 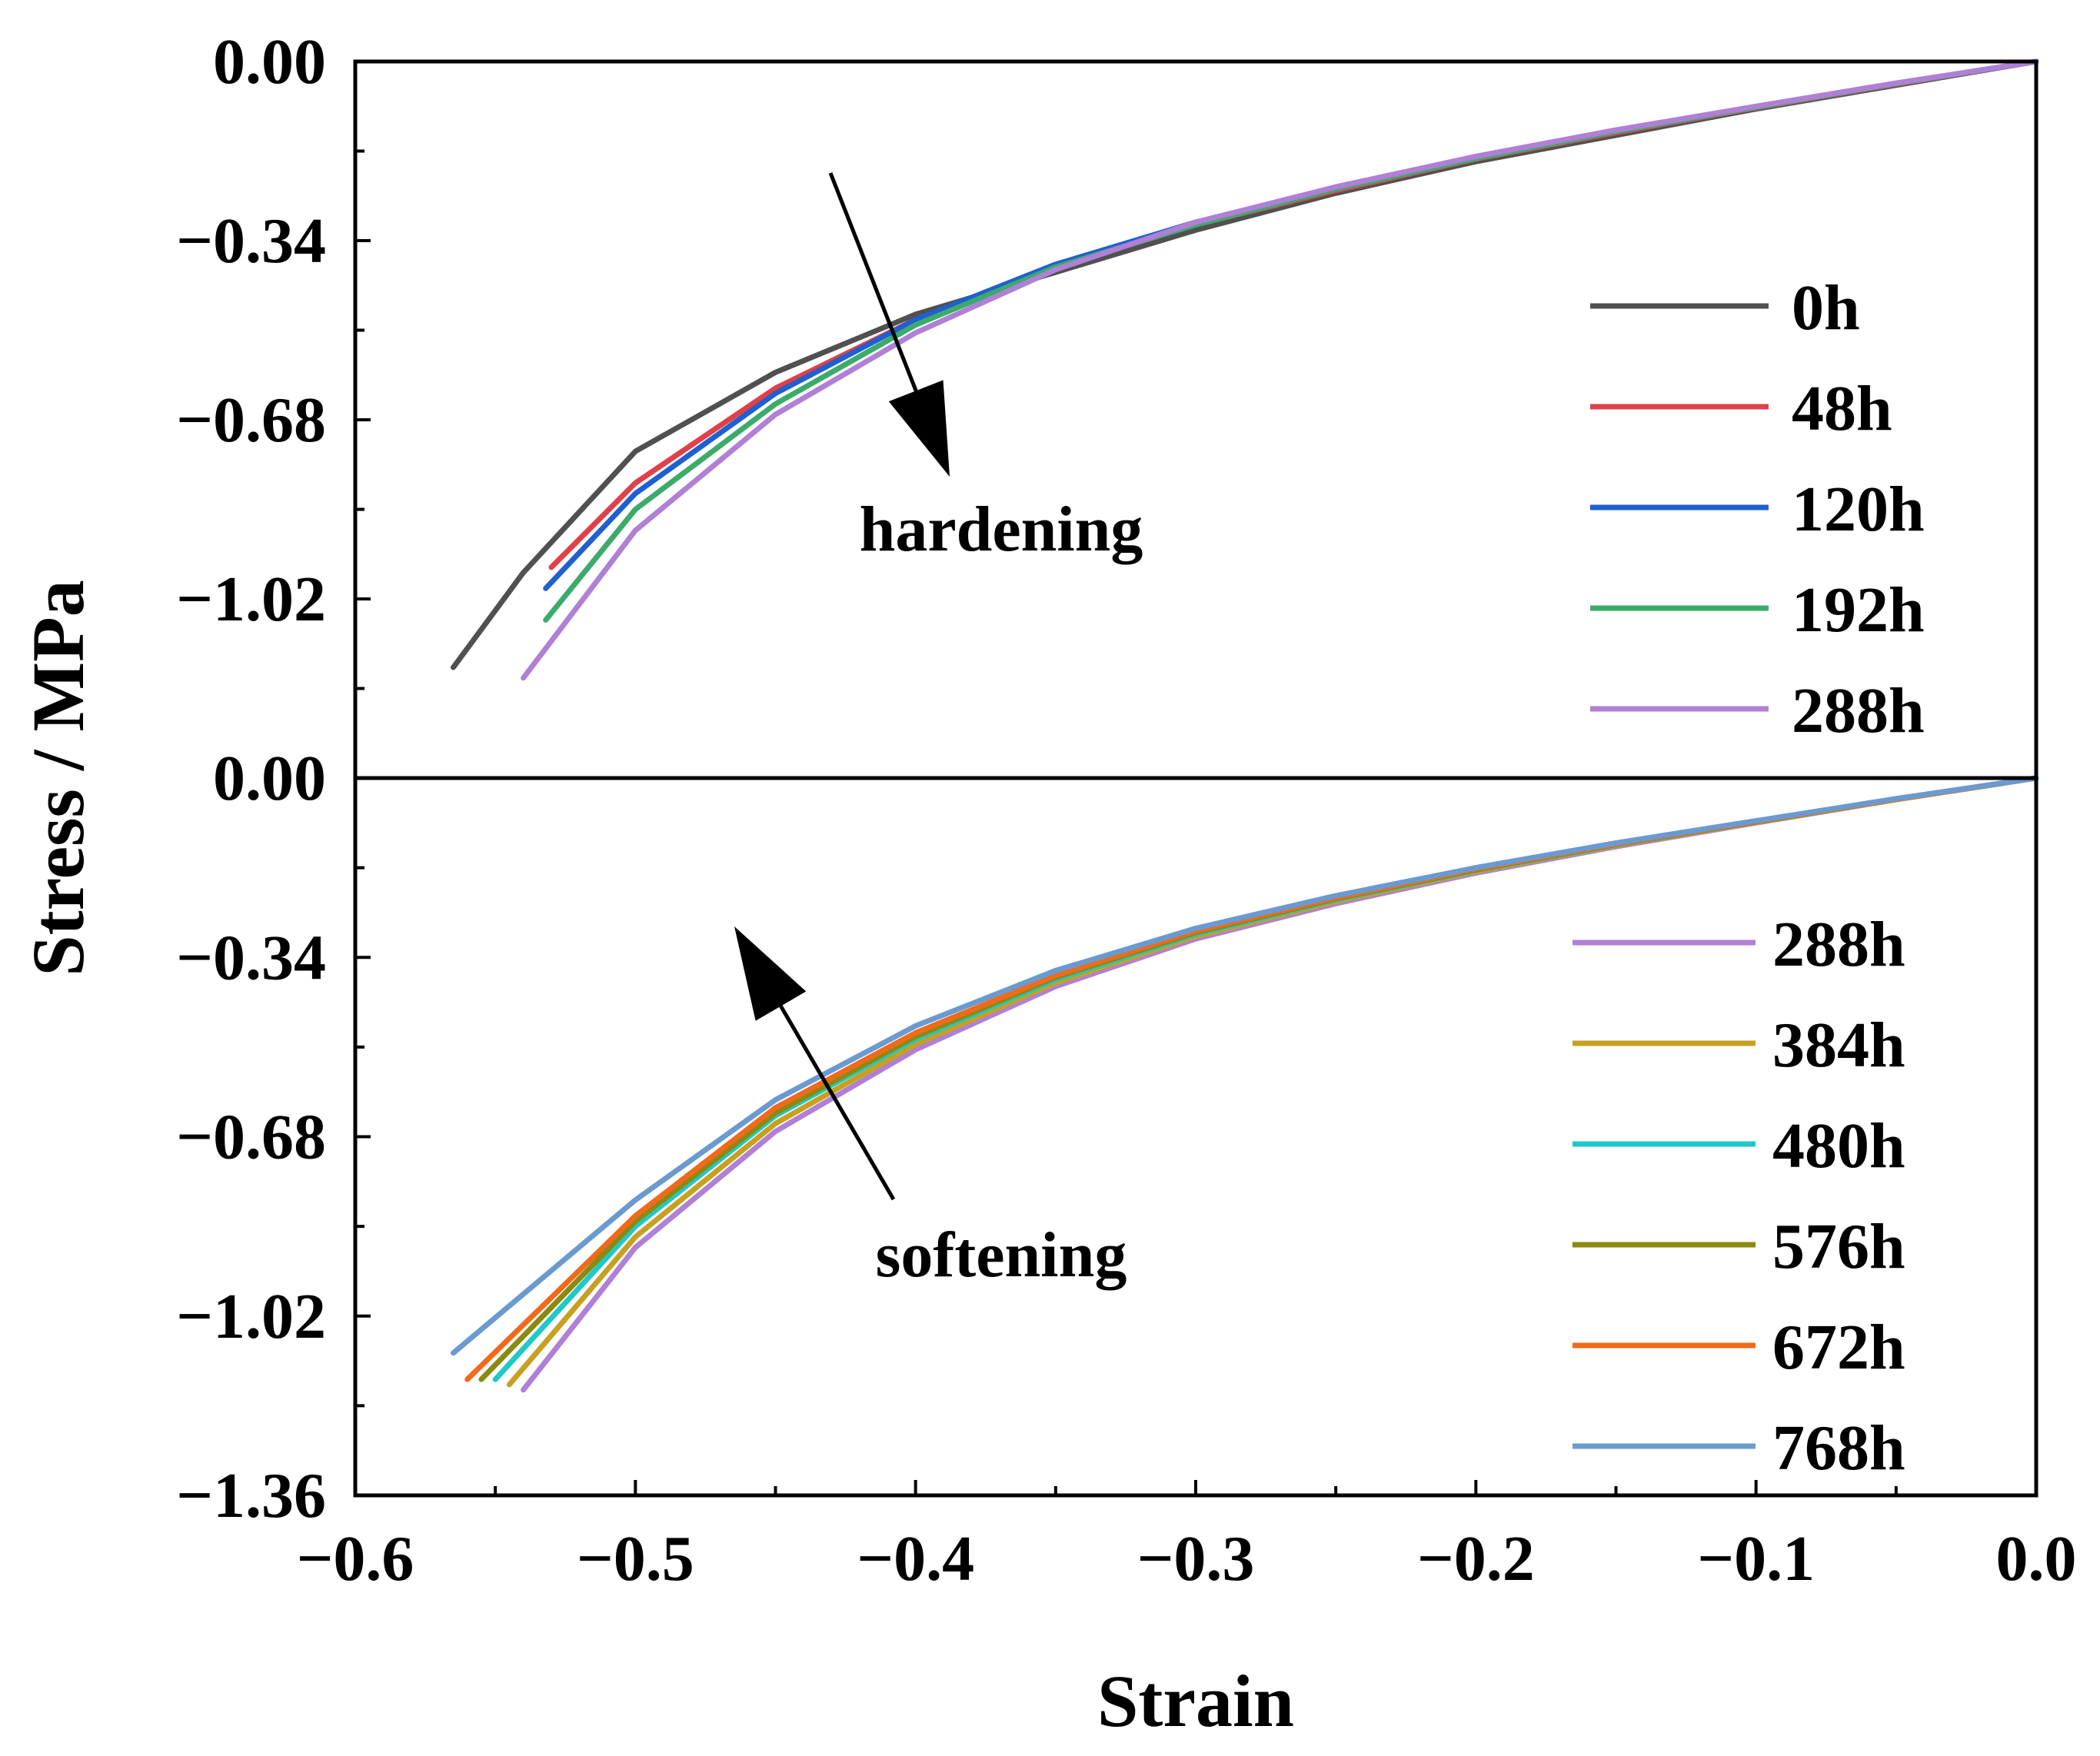 I want to click on y-tick-label: −1.36, so click(x=251, y=1496).